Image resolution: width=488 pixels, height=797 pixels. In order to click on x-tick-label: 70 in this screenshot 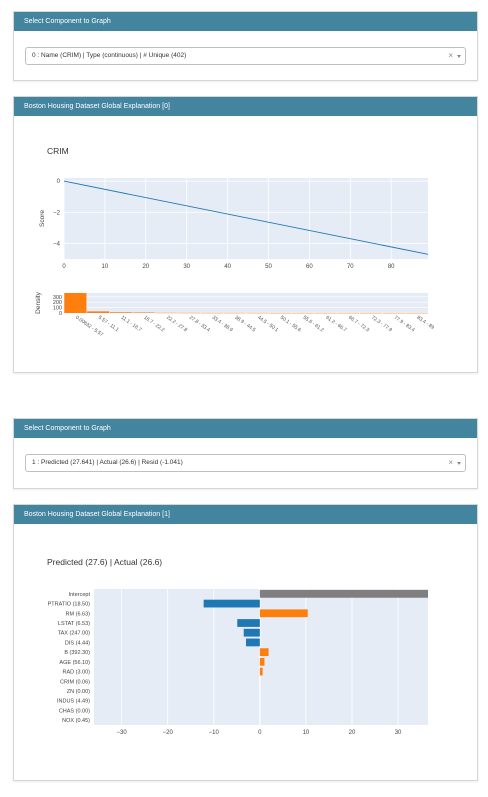, I will do `click(350, 267)`.